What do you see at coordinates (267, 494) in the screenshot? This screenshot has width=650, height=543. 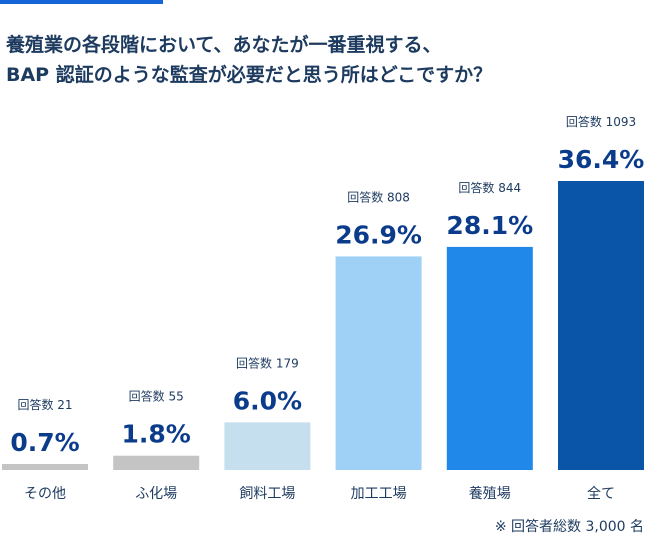 I see `category-label-3: 飼料工場` at bounding box center [267, 494].